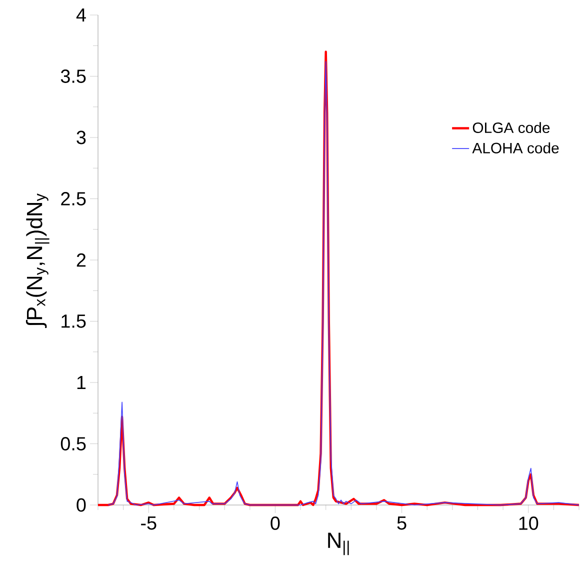 This screenshot has height=582, width=585. I want to click on y-tick-label: 4, so click(81, 15).